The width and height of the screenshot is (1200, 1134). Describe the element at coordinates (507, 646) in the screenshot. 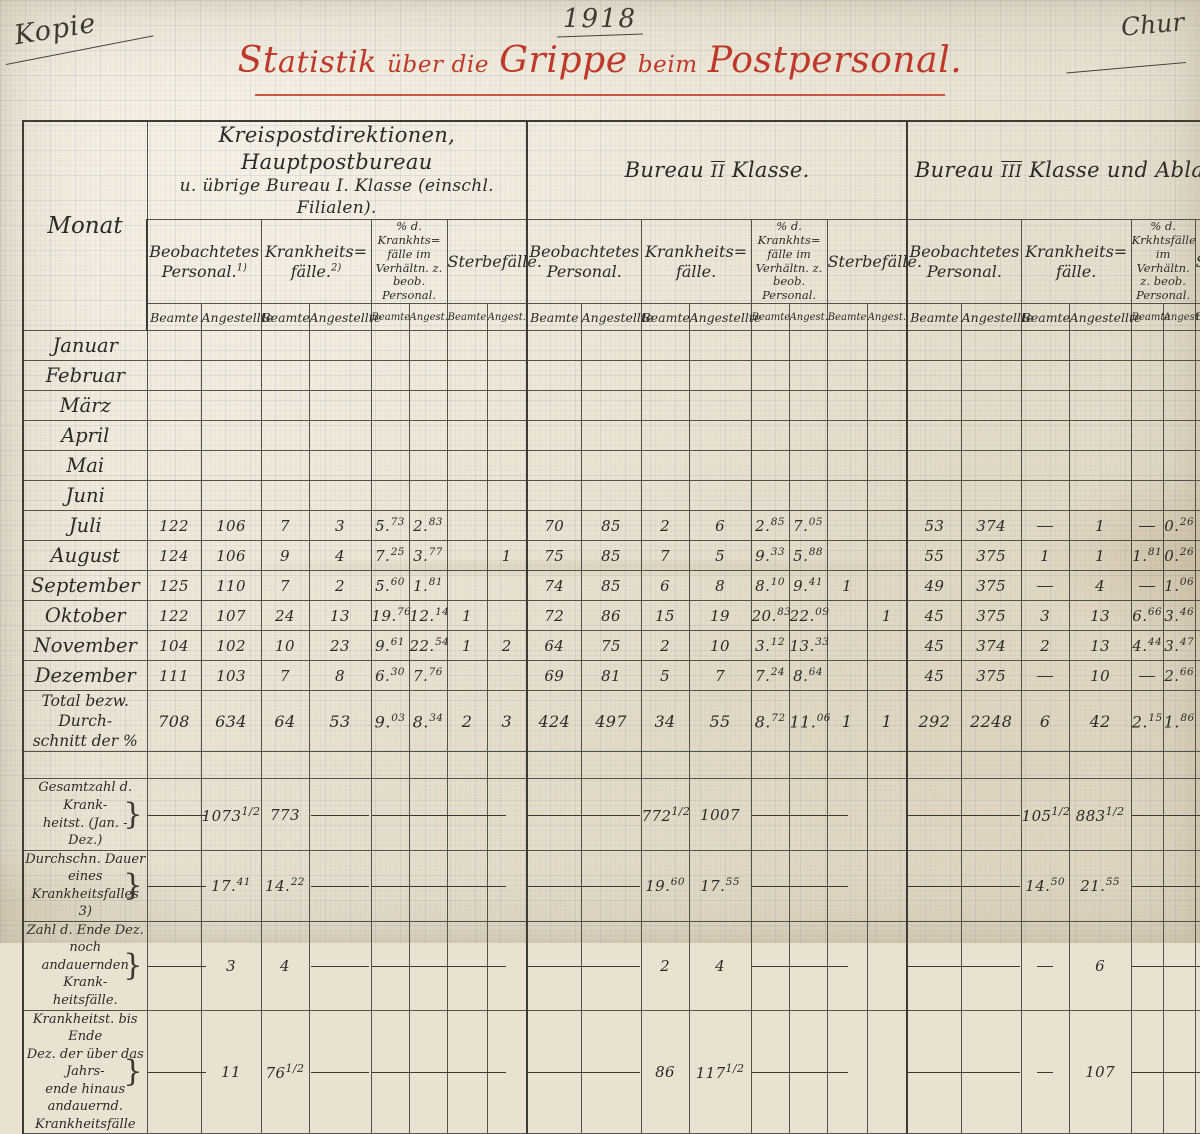

I see `cell-g1-7: 2` at that location.